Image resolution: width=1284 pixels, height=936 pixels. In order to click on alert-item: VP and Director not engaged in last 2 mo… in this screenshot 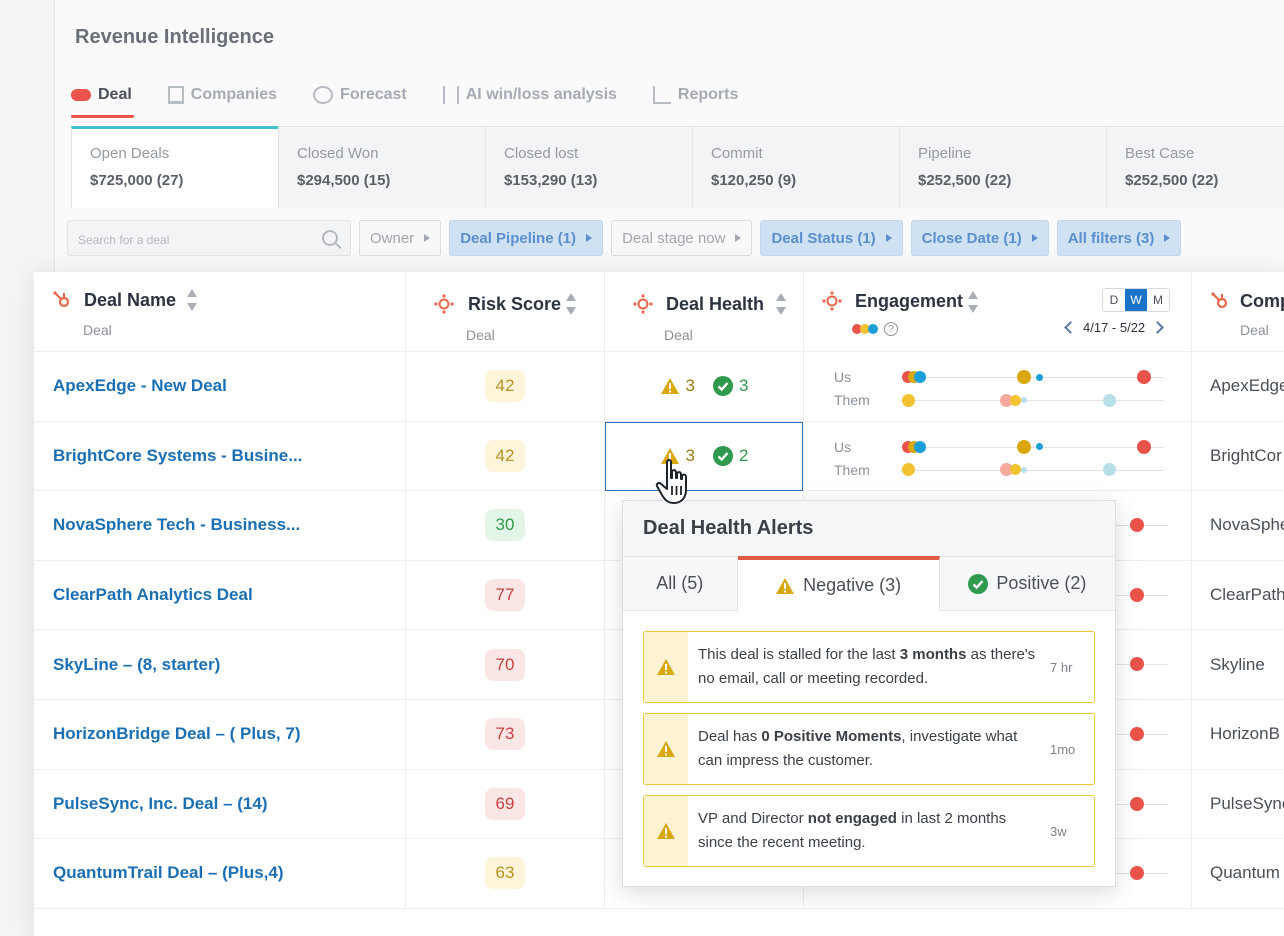, I will do `click(869, 831)`.